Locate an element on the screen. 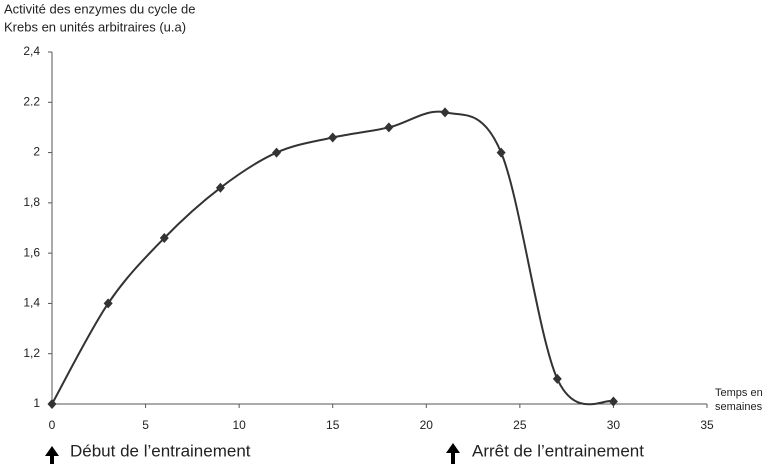 The width and height of the screenshot is (780, 473). x-tick-label: 30 is located at coordinates (614, 425).